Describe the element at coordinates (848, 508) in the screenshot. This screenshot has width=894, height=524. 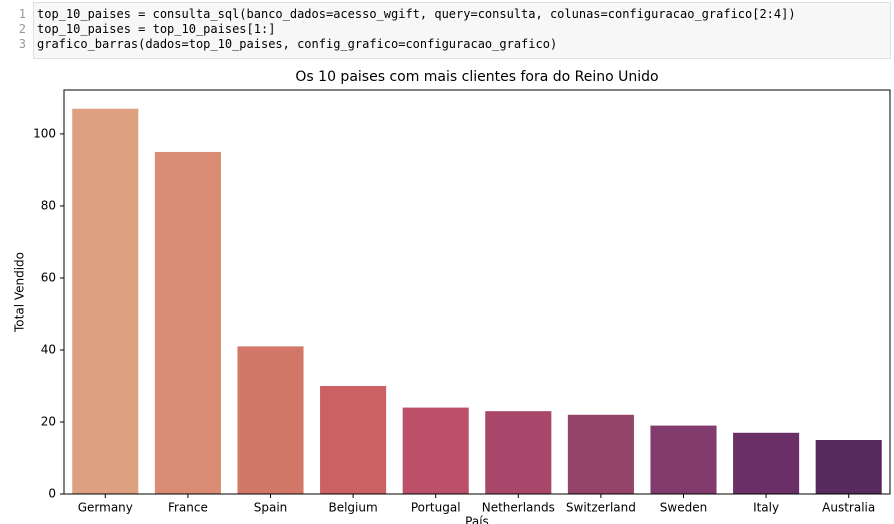
I see `x-tick-label: Australia` at that location.